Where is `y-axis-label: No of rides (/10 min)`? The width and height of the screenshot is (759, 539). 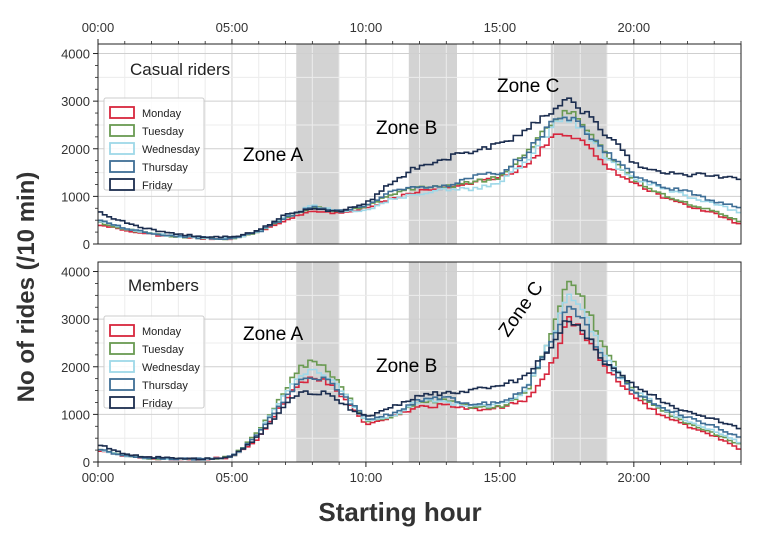
y-axis-label: No of rides (/10 min) is located at coordinates (26, 287).